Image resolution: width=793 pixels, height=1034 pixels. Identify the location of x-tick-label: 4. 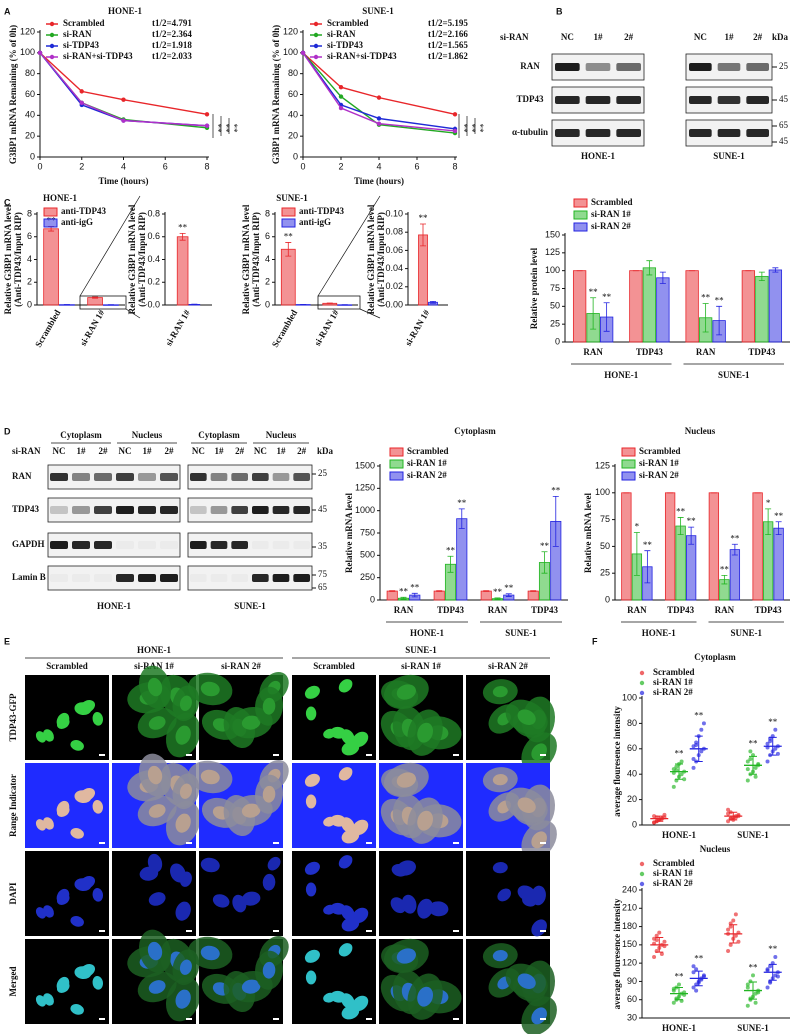
(378, 166).